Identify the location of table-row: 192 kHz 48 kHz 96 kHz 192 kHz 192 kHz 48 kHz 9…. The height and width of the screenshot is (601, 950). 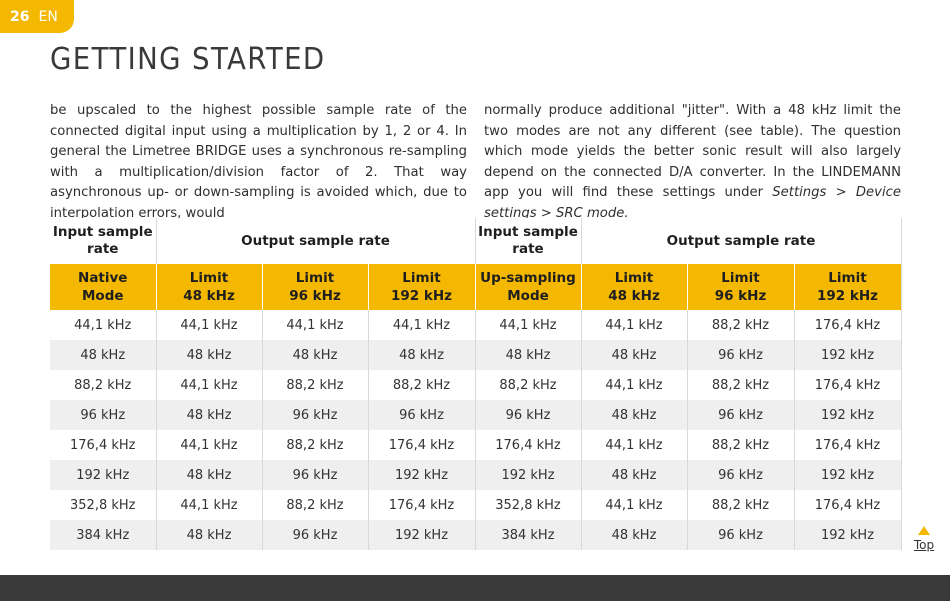
(476, 475).